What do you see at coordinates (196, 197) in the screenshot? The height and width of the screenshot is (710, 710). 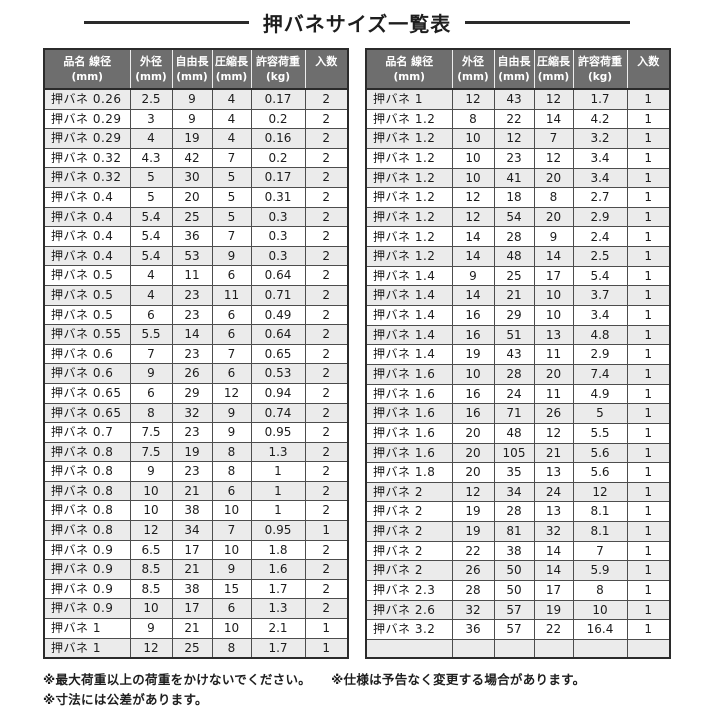 I see `table-row: 押バネ 0.4 5 20 5 0.31 2` at bounding box center [196, 197].